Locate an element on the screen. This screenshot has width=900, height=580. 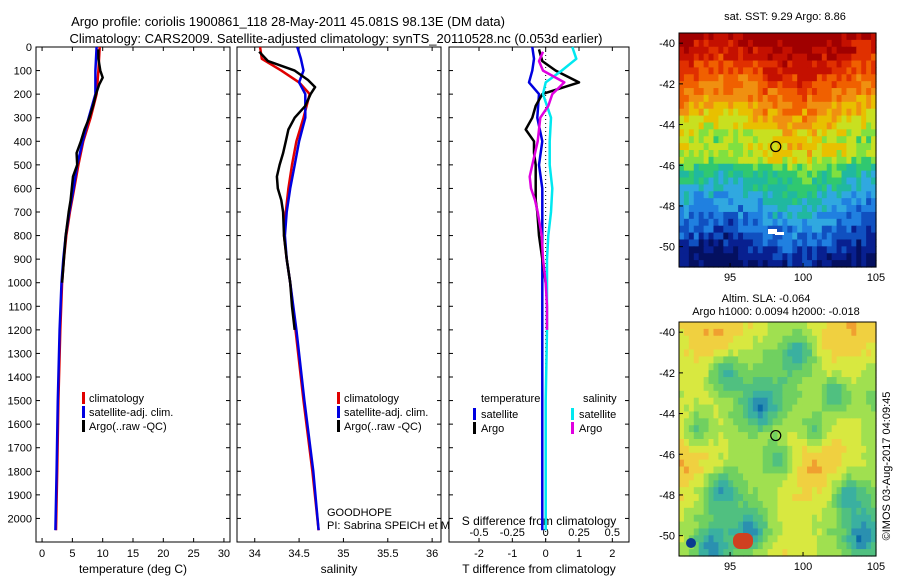
salinity-diff-axis-label: S difference from climatology is located at coordinates (539, 521).